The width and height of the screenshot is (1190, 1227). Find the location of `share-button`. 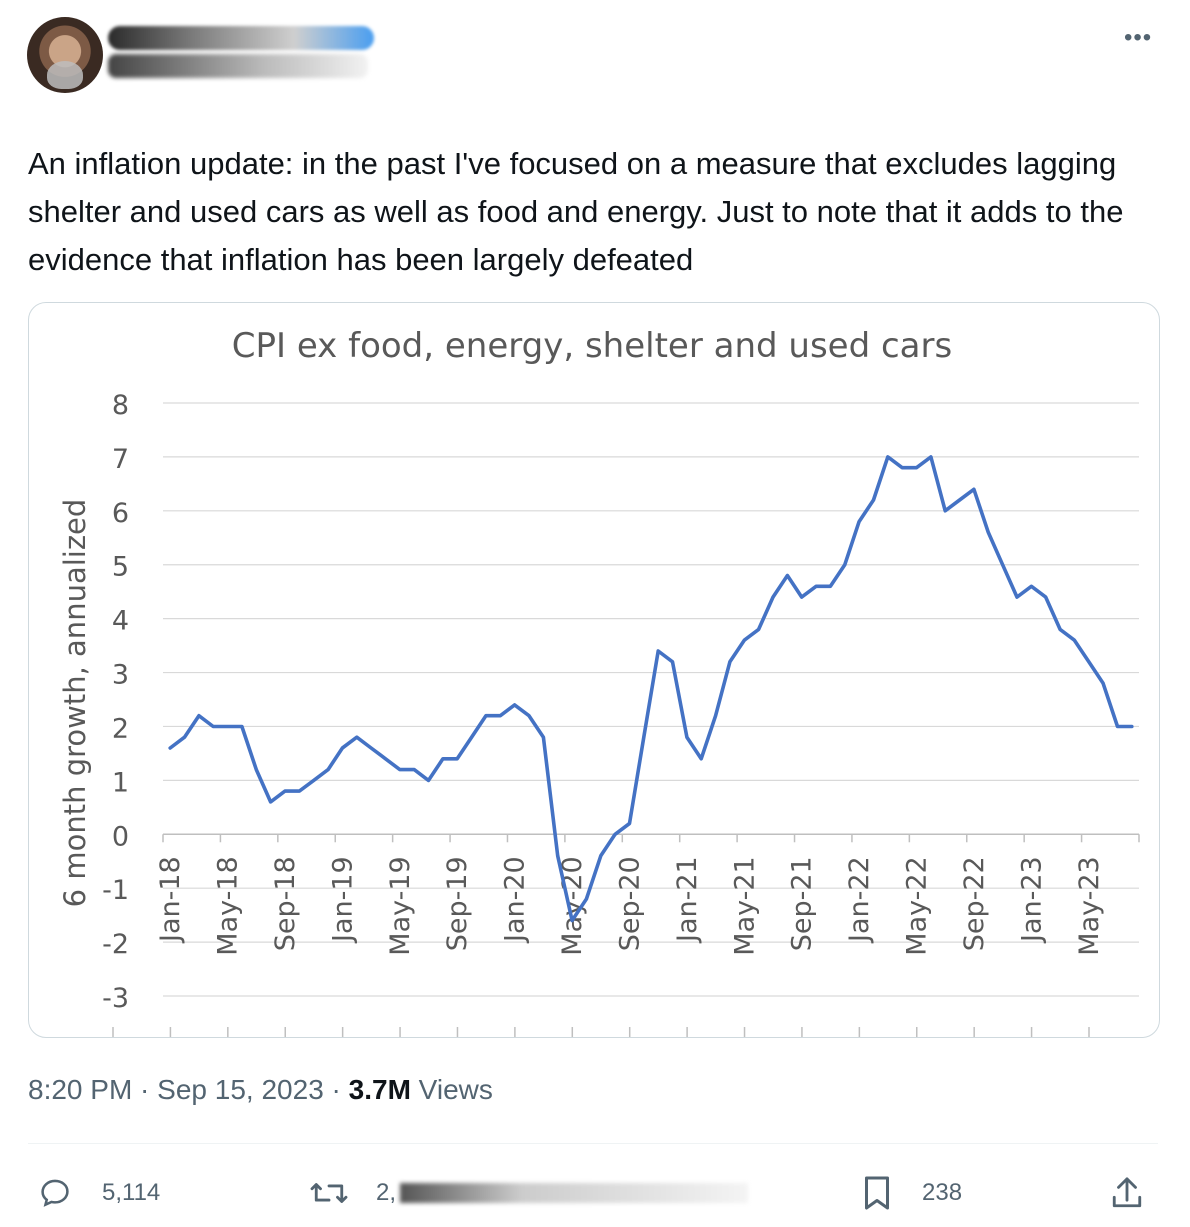

share-button is located at coordinates (1127, 1193).